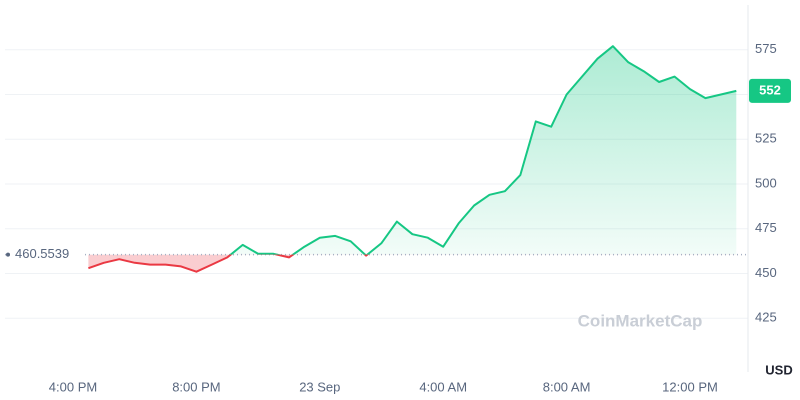  Describe the element at coordinates (766, 272) in the screenshot. I see `y-tick-label: 450` at that location.